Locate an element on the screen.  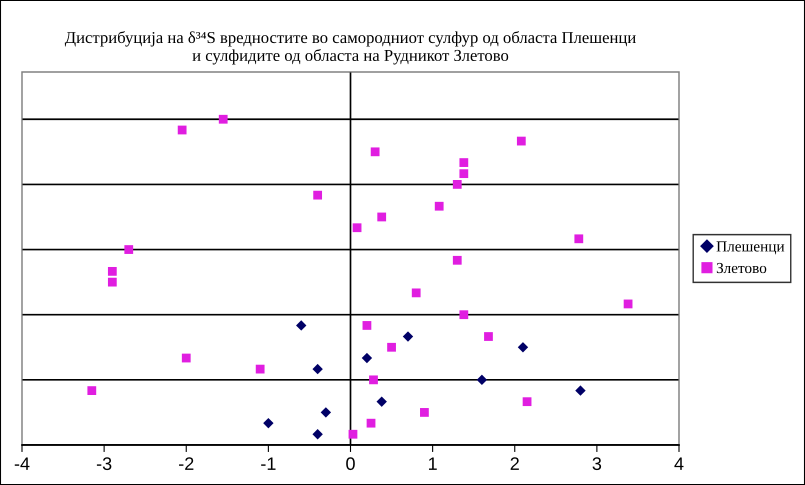
x-tick-label: 3 is located at coordinates (597, 463).